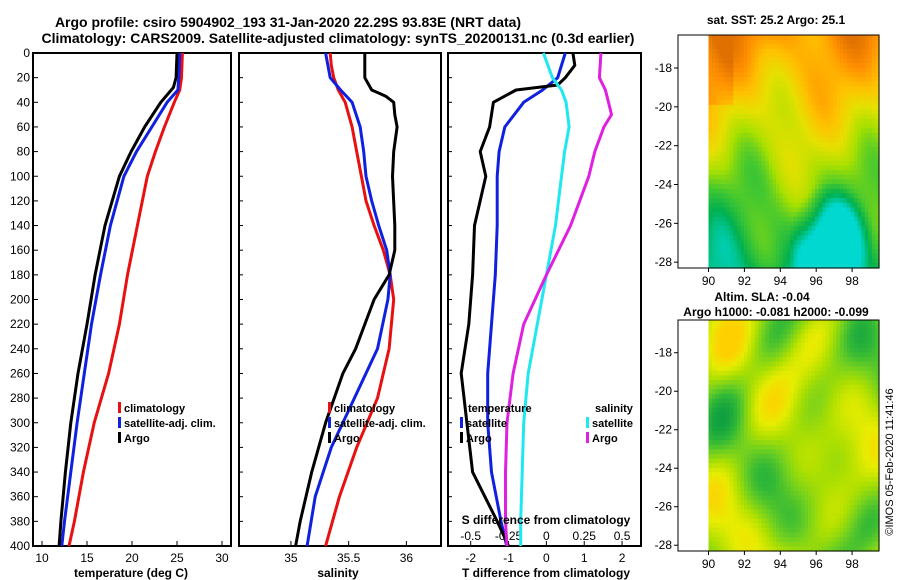 The image size is (900, 580). What do you see at coordinates (20, 398) in the screenshot?
I see `depth-tick-label: 280` at bounding box center [20, 398].